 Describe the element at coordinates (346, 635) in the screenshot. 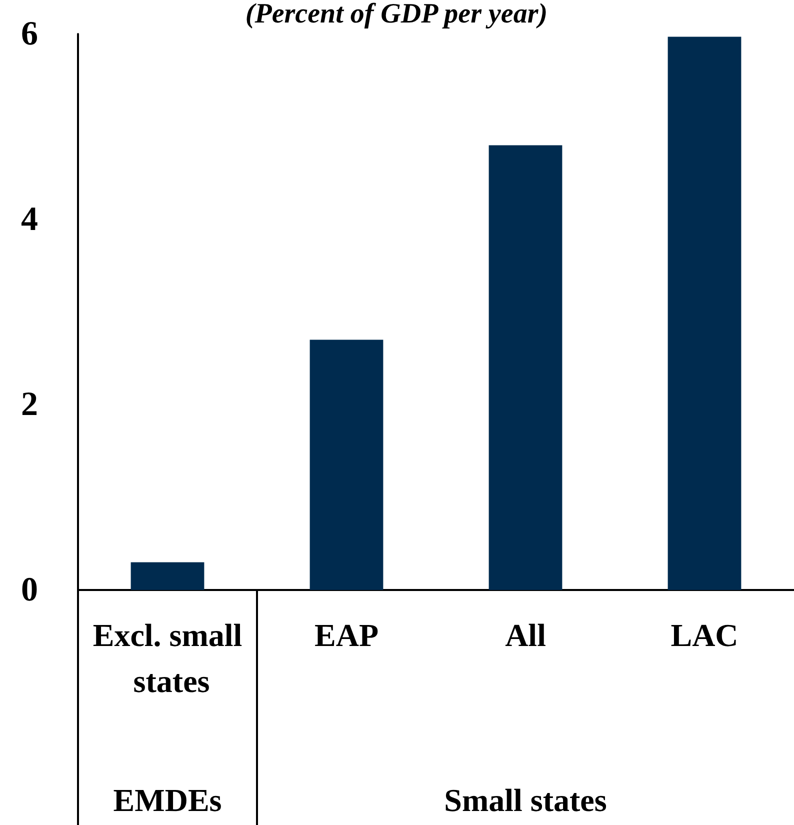

I see `x-tick-label: EAP` at that location.